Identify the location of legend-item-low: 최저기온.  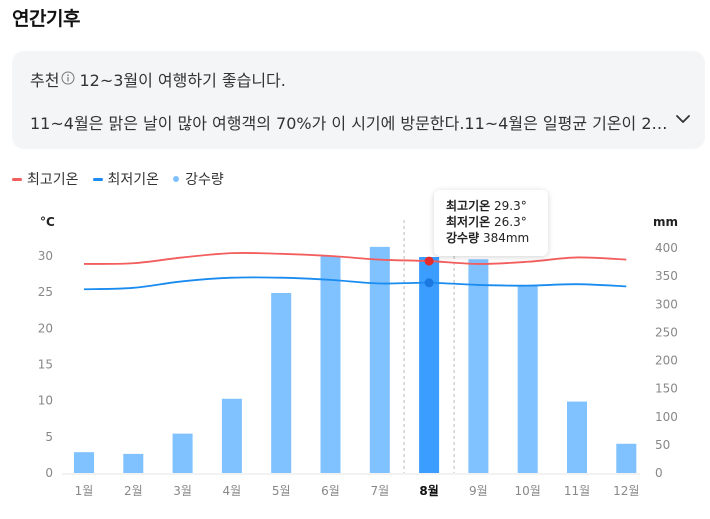
(126, 179).